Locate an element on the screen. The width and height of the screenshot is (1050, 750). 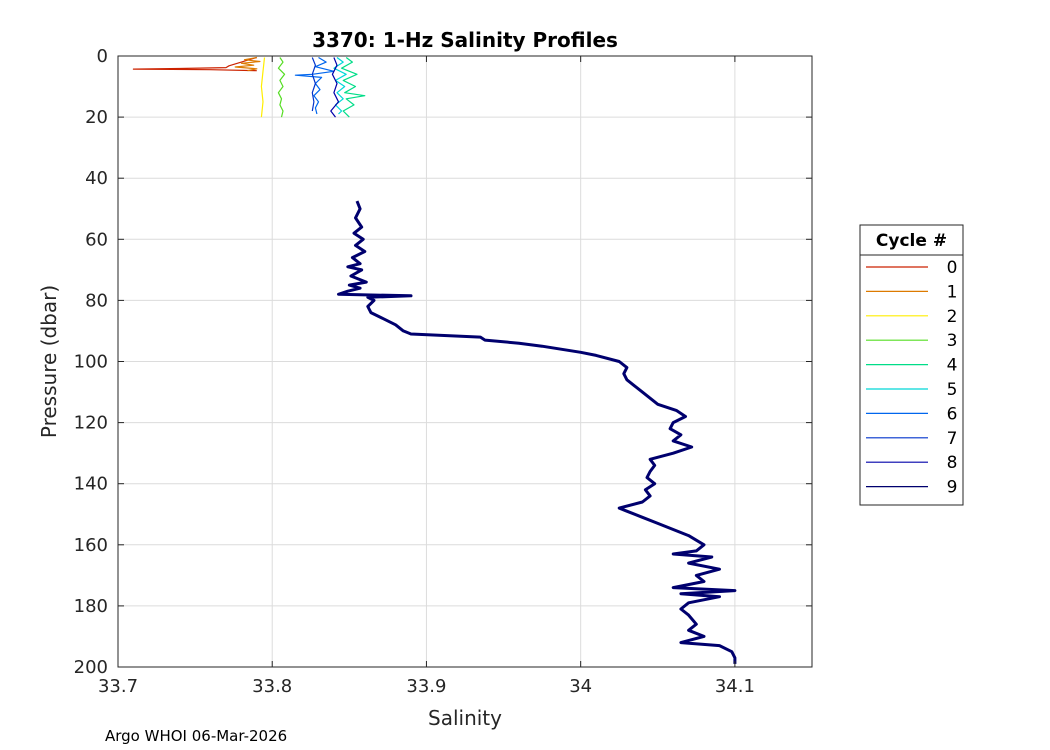
x-tick-label: 34.1 is located at coordinates (735, 686).